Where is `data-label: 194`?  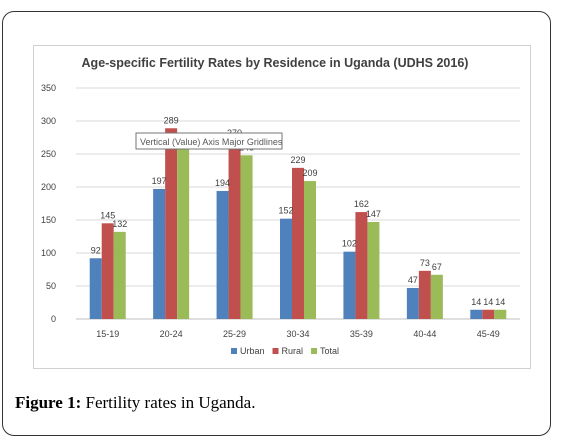
data-label: 194 is located at coordinates (222, 183).